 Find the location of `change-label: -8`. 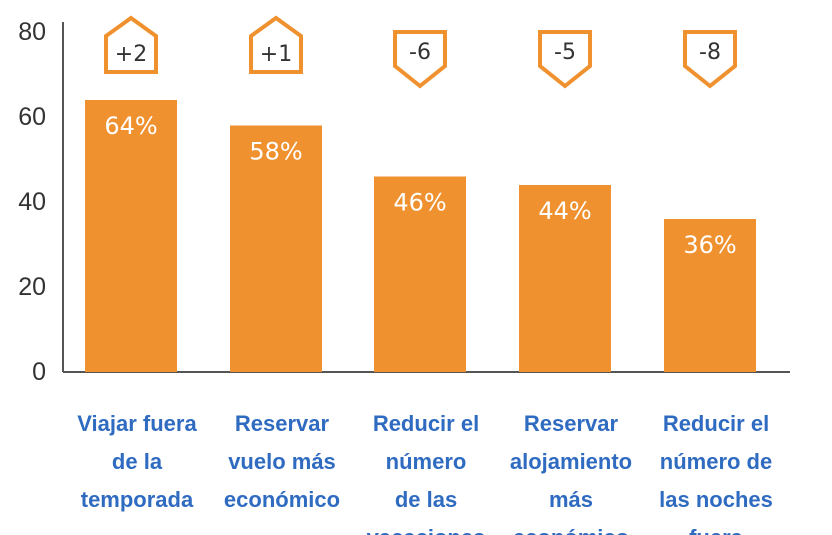

change-label: -8 is located at coordinates (710, 52).